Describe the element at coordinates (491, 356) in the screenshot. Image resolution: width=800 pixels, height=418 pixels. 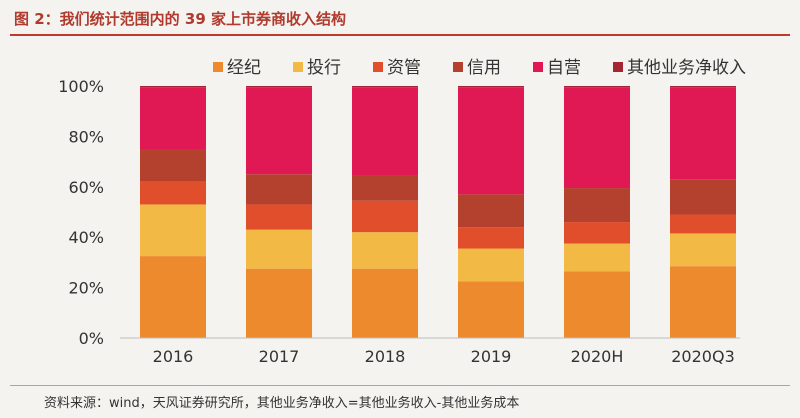
I see `x-tick-label: 2019` at that location.